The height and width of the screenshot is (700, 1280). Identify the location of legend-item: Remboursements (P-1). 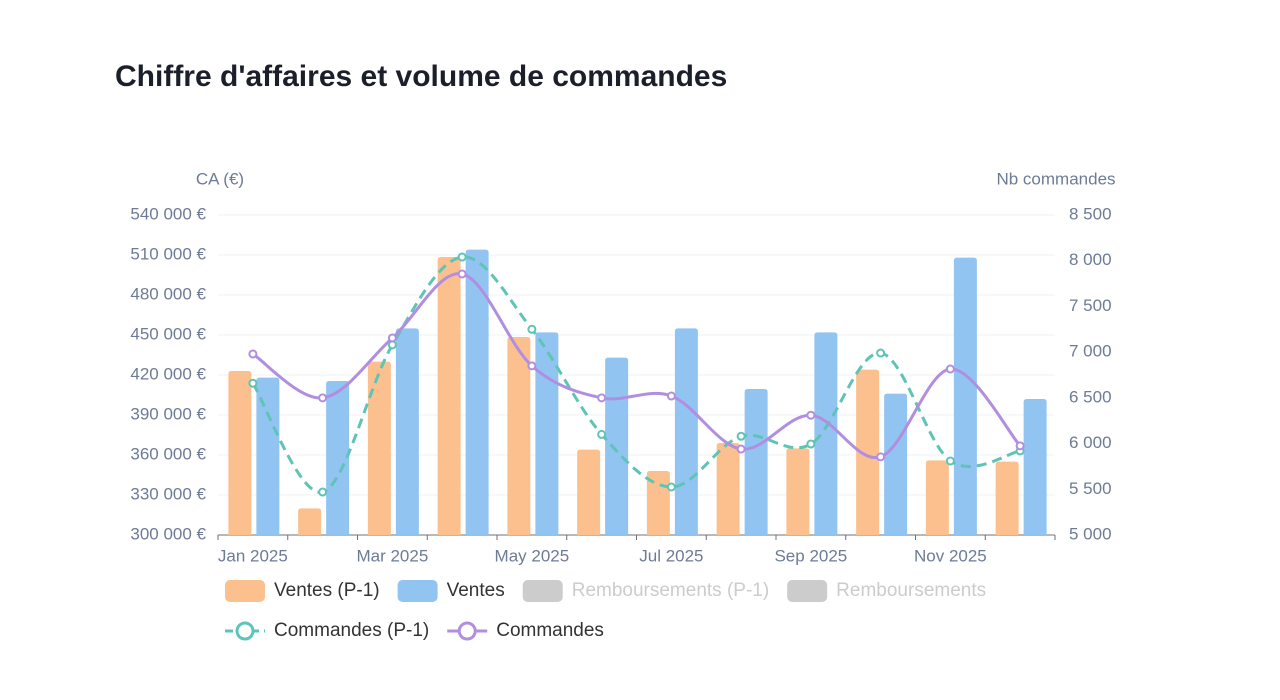
(645, 591).